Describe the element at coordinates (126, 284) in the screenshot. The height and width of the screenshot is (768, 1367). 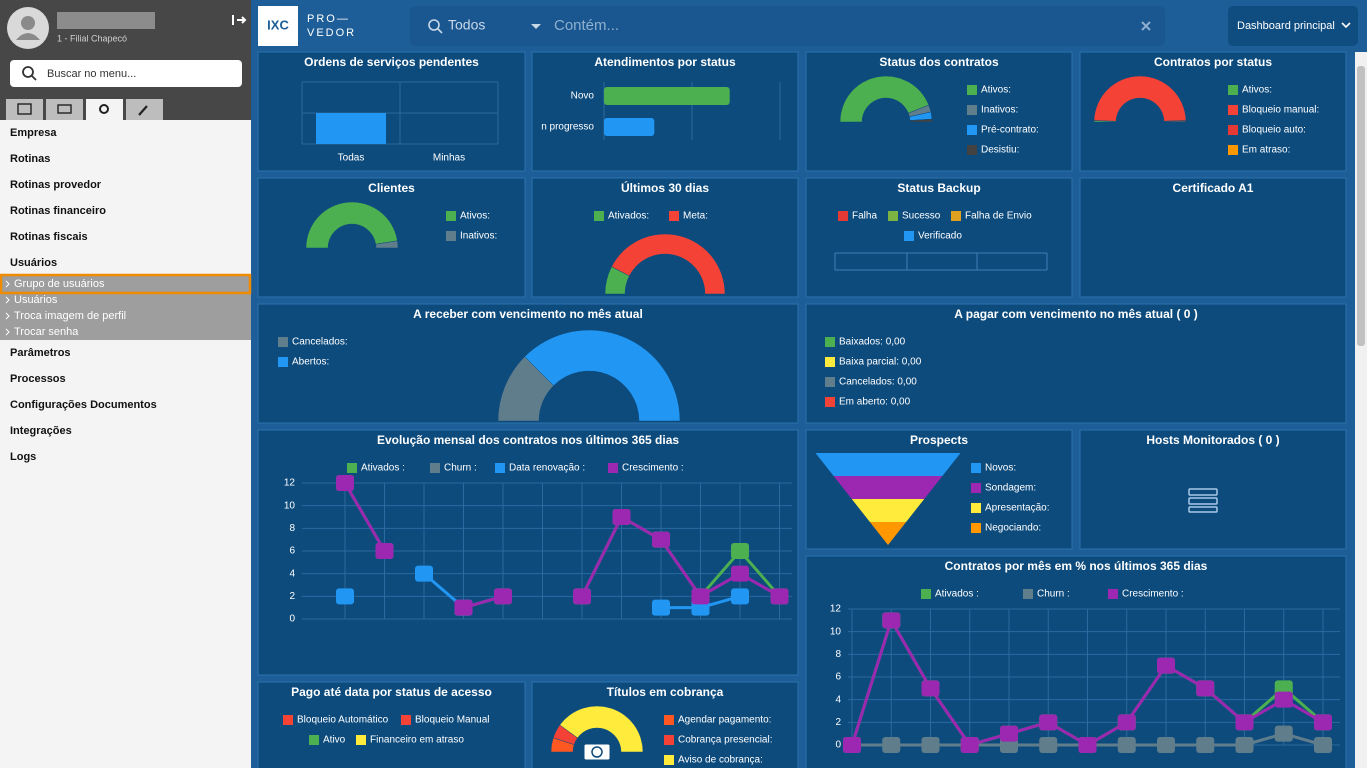
I see `submenu-selected` at that location.